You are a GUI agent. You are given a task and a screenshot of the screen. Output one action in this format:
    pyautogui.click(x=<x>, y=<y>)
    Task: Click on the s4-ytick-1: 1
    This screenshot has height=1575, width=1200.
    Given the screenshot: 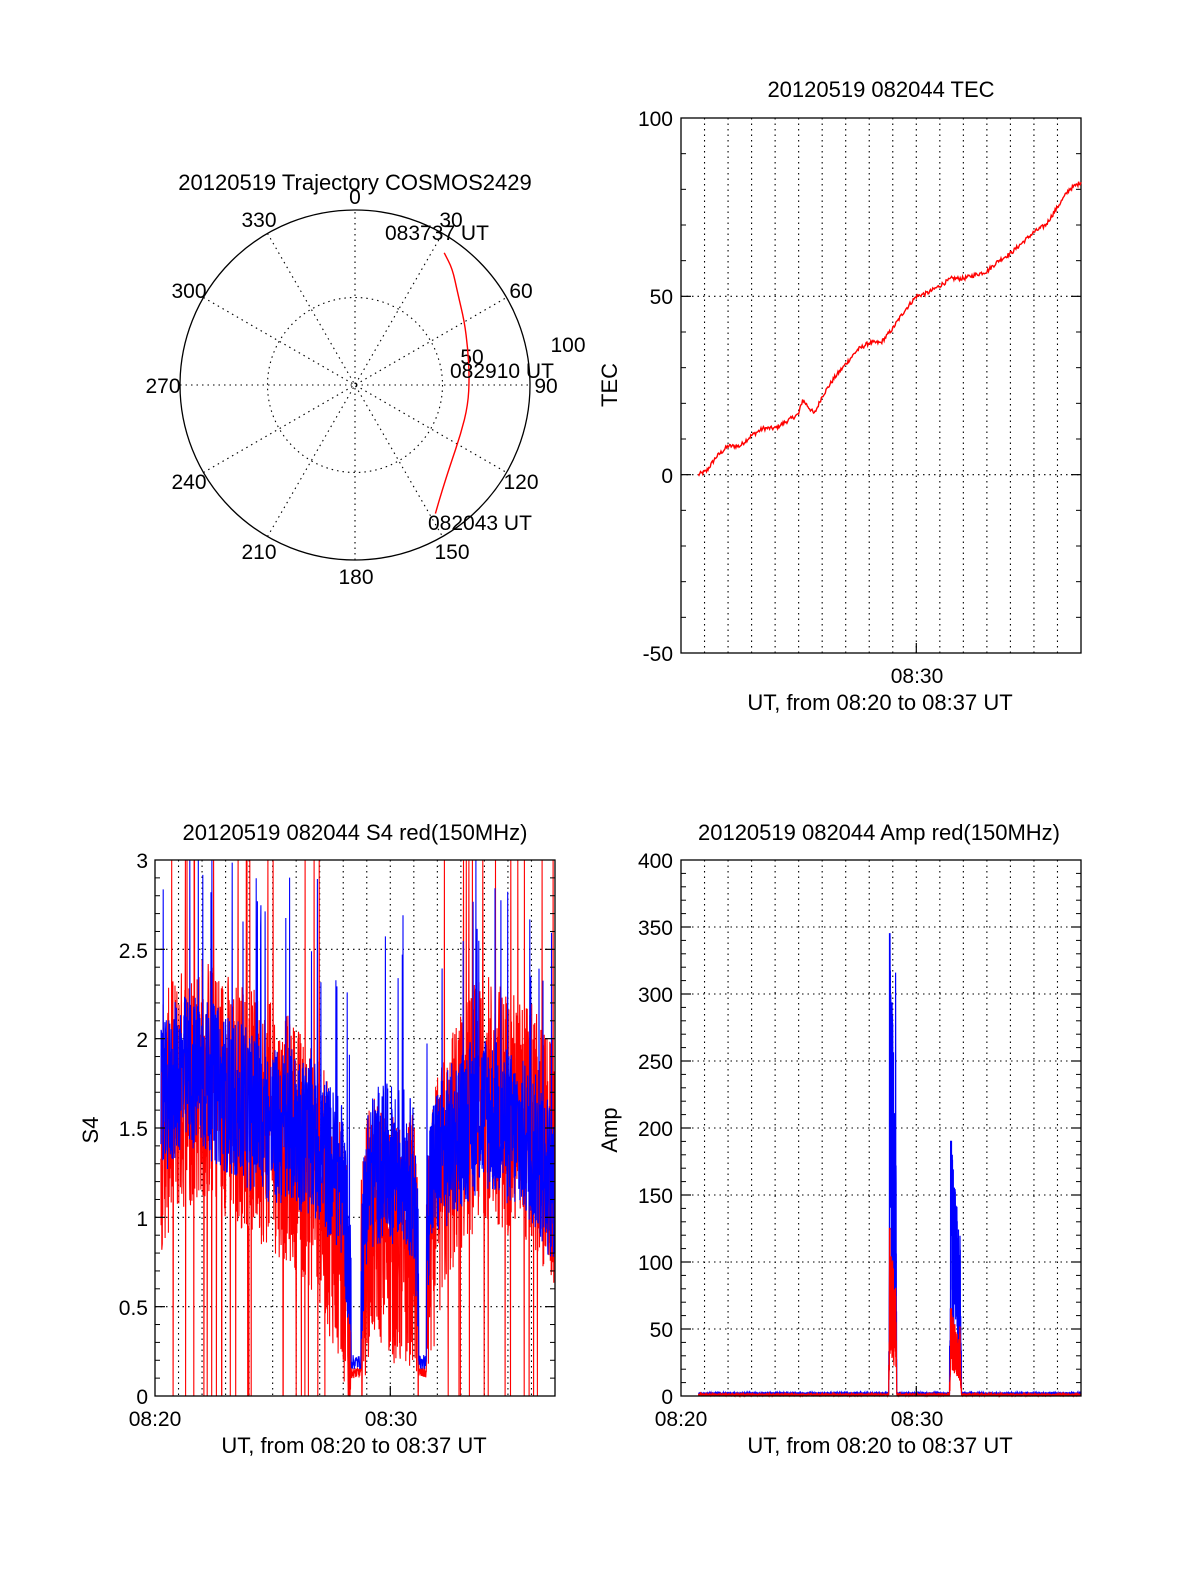 What is the action you would take?
    pyautogui.click(x=142, y=1219)
    